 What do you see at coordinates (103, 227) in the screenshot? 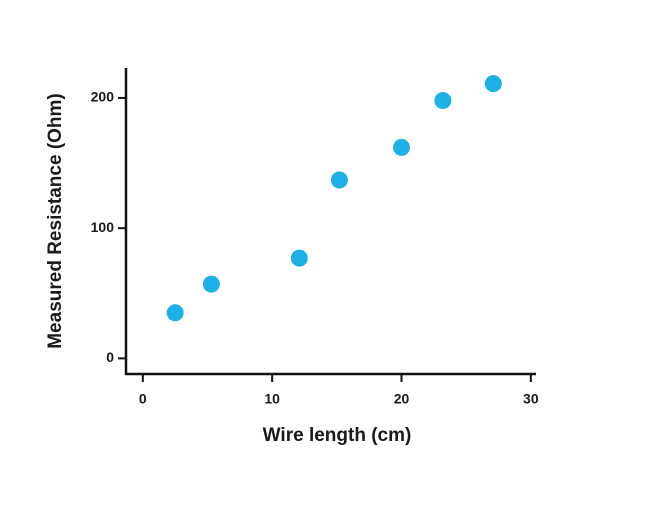
I see `y-tick-label: 100` at bounding box center [103, 227].